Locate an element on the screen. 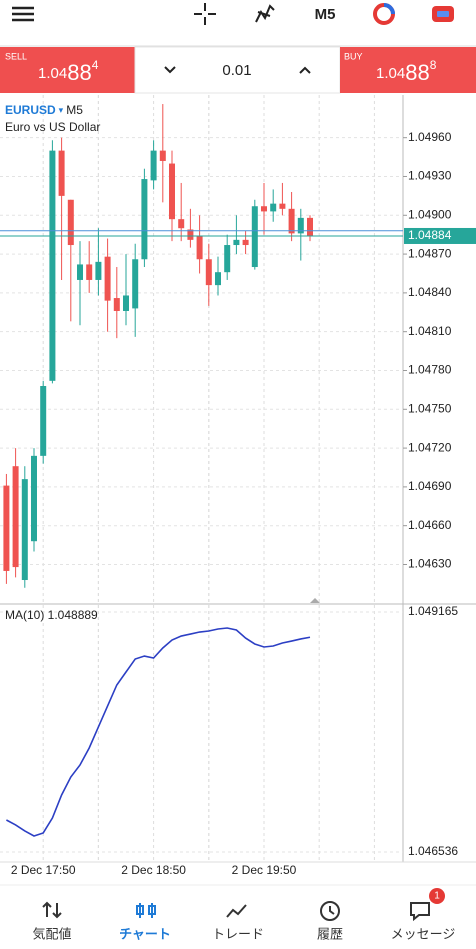 The height and width of the screenshot is (949, 476). y-tick-label: 1.046536 is located at coordinates (433, 851).